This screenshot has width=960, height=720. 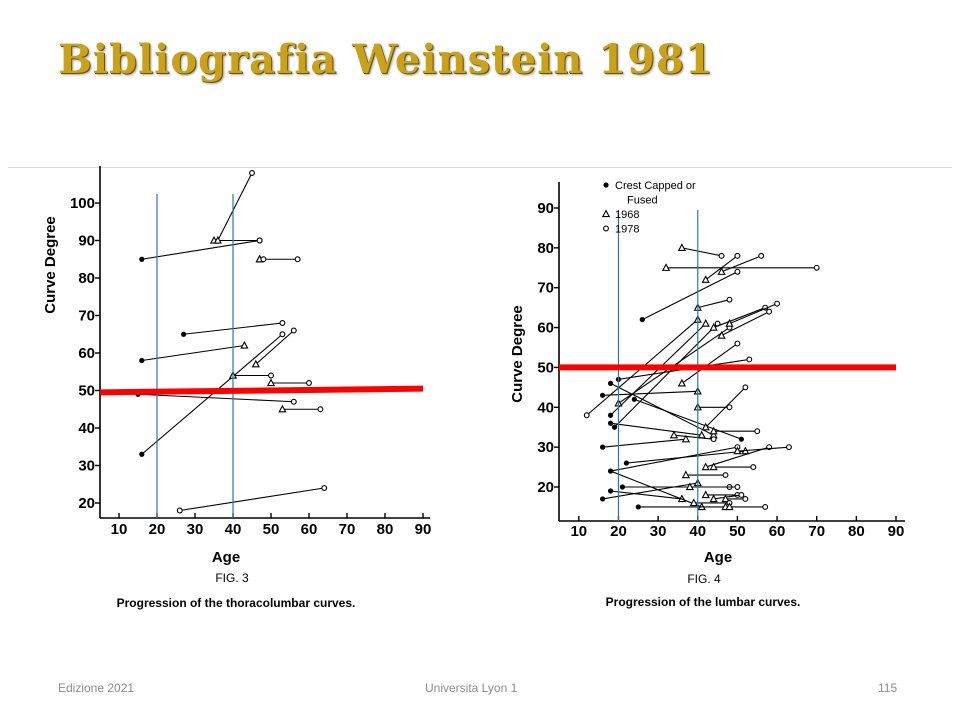 What do you see at coordinates (517, 354) in the screenshot?
I see `y-axis-label: Curve Degree` at bounding box center [517, 354].